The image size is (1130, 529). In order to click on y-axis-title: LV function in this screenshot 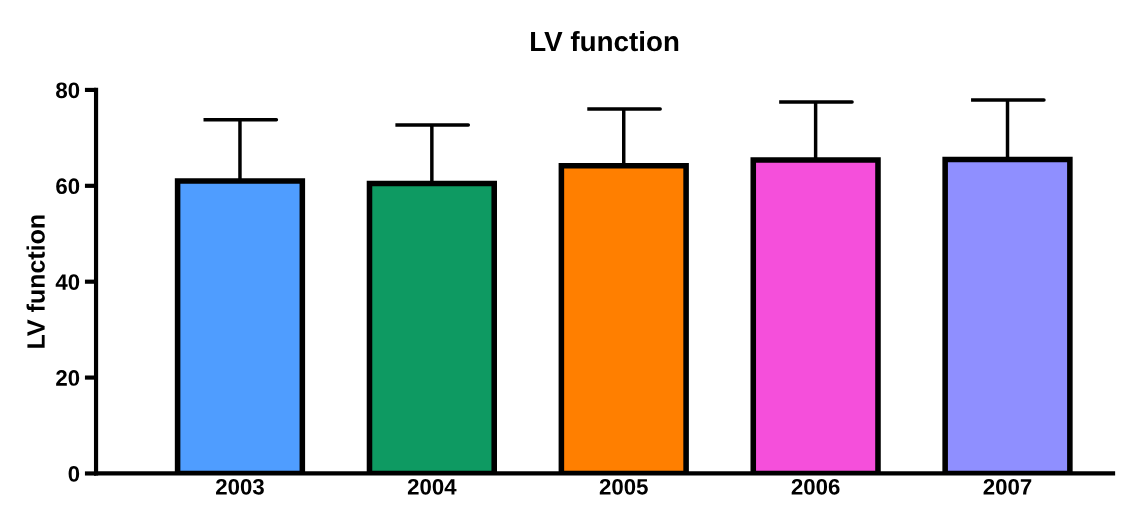, I will do `click(35, 281)`.